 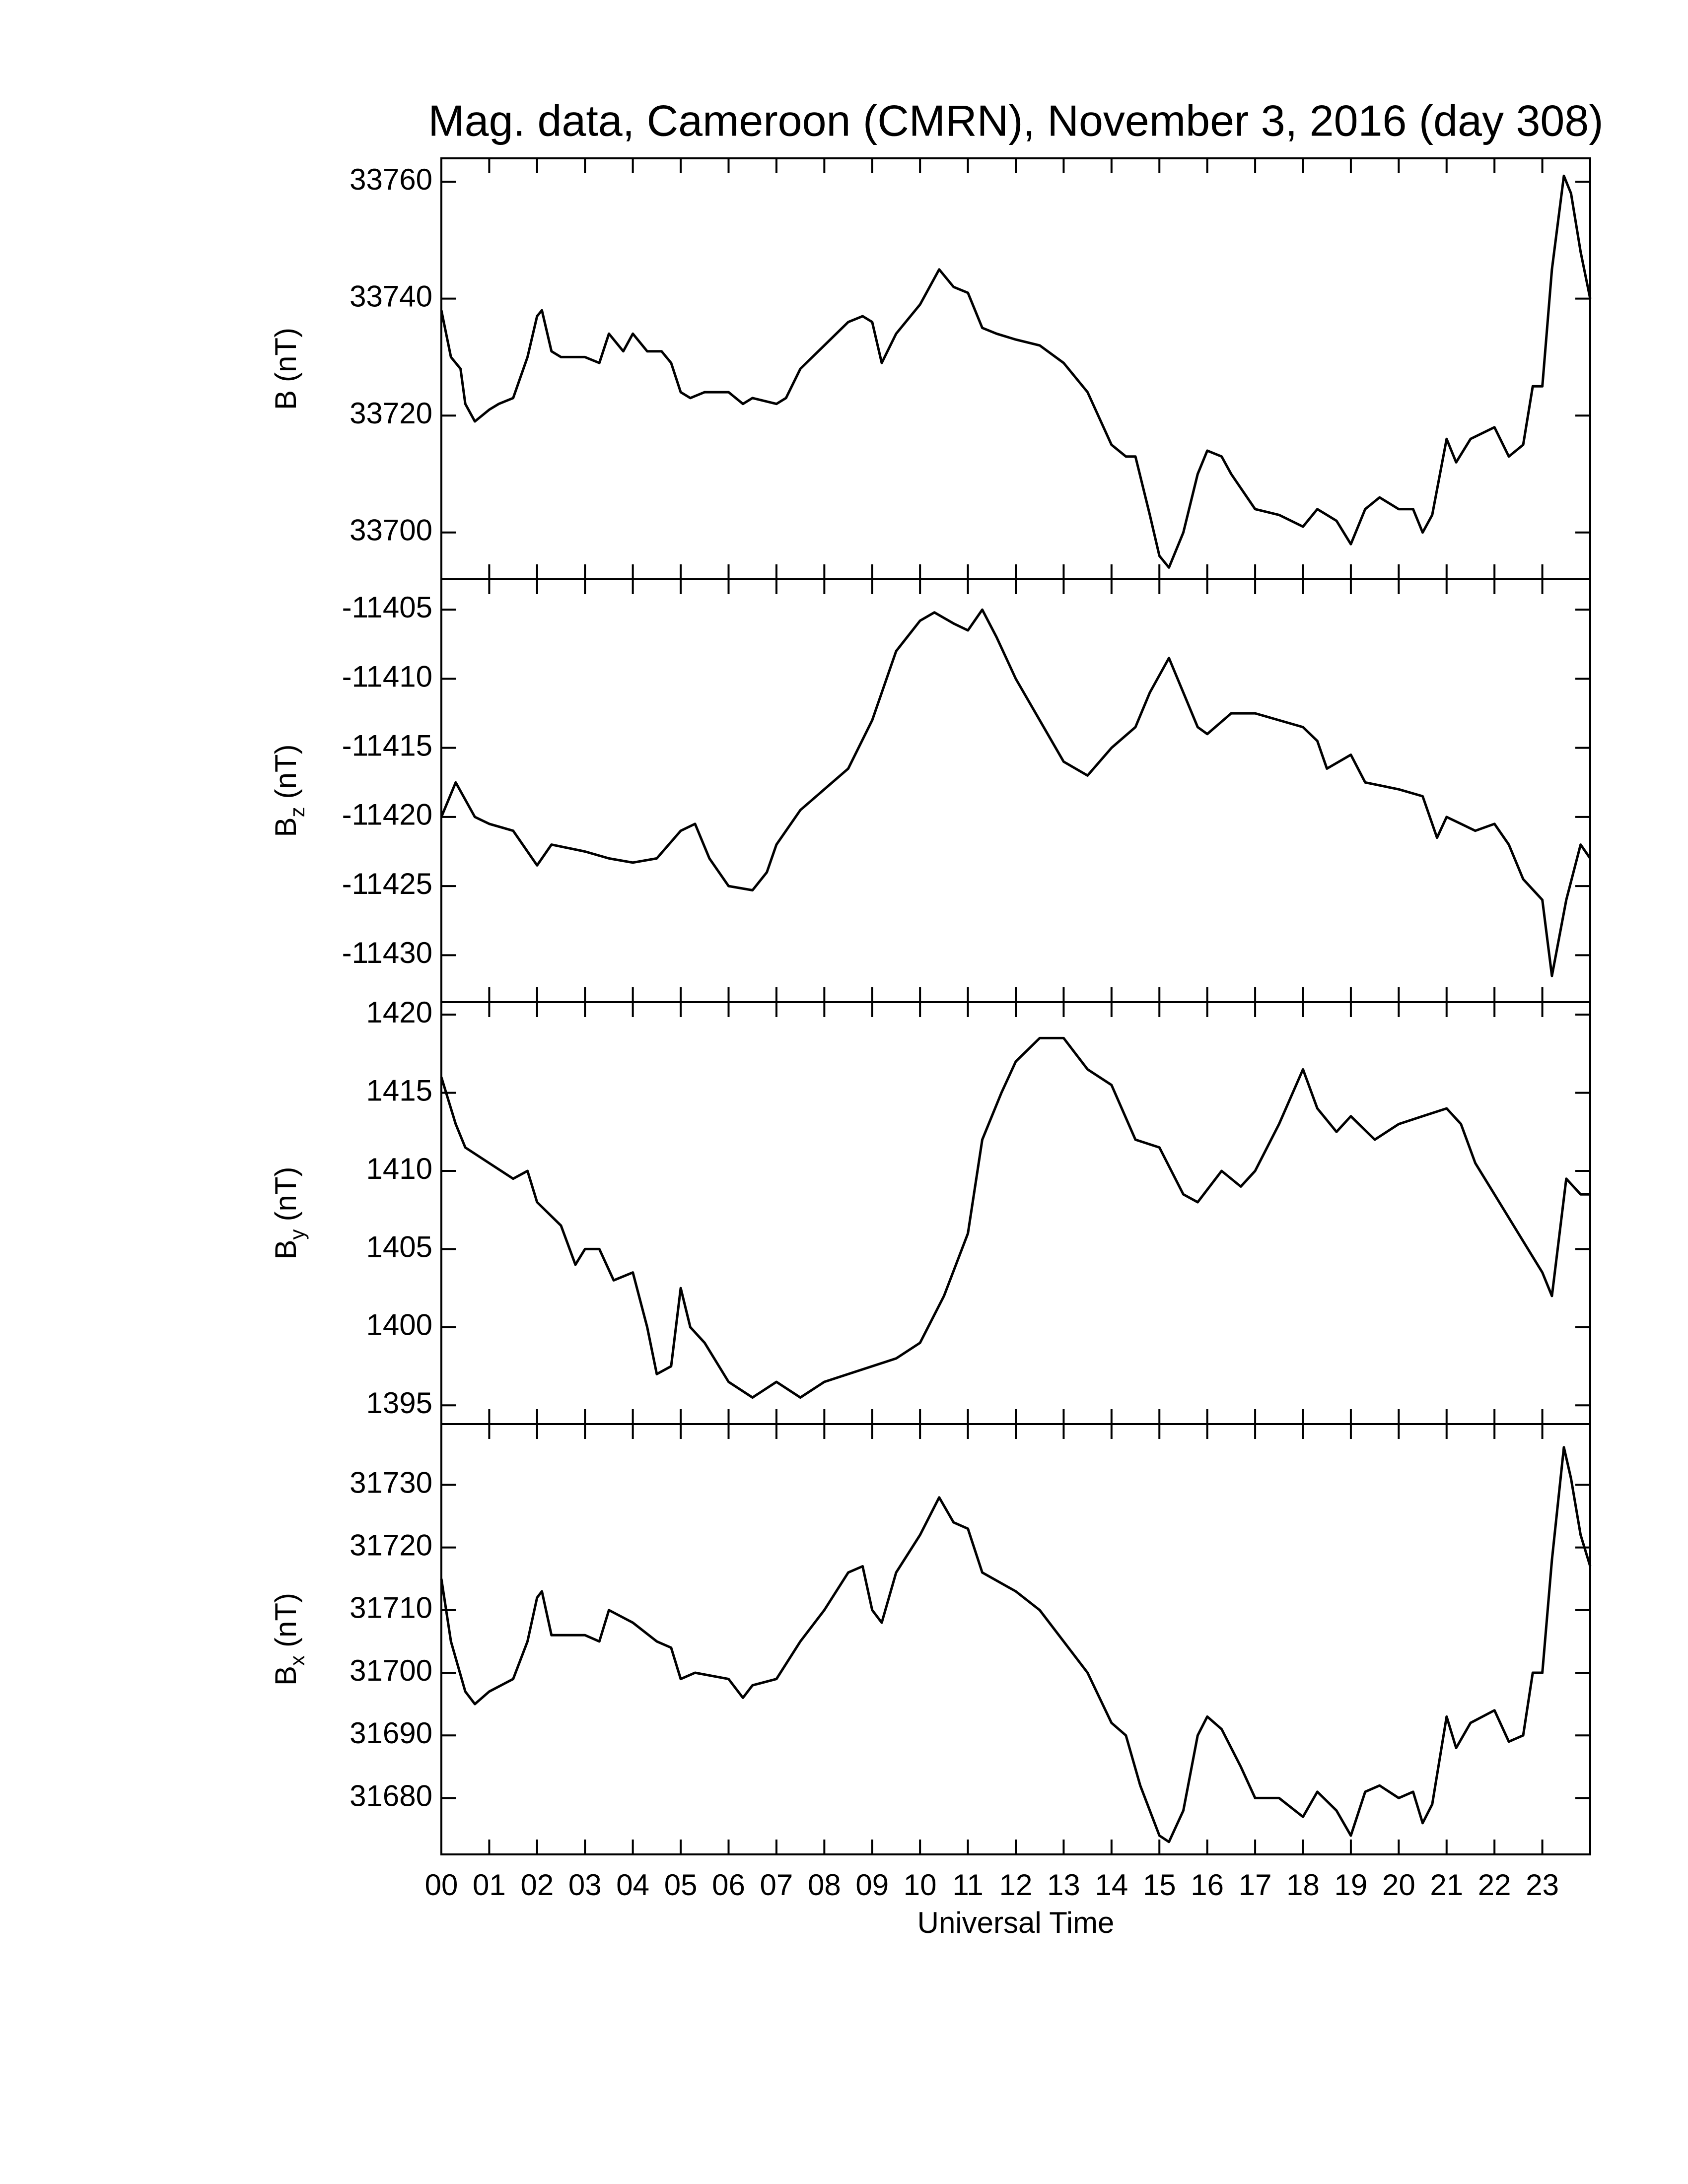 What do you see at coordinates (489, 1885) in the screenshot?
I see `x-tick-label: 01` at bounding box center [489, 1885].